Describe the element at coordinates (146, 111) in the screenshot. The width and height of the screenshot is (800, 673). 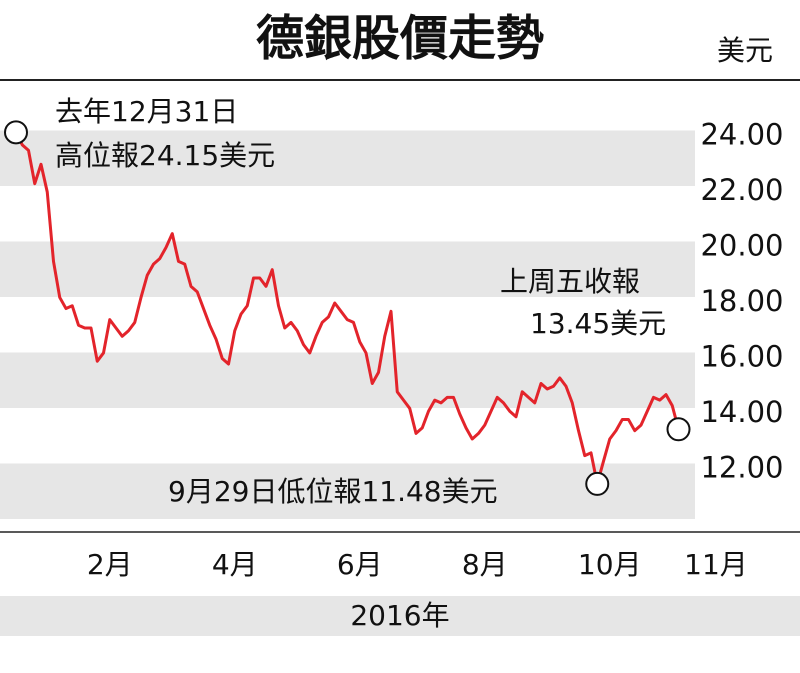
I see `annotation: 去年12月31日` at that location.